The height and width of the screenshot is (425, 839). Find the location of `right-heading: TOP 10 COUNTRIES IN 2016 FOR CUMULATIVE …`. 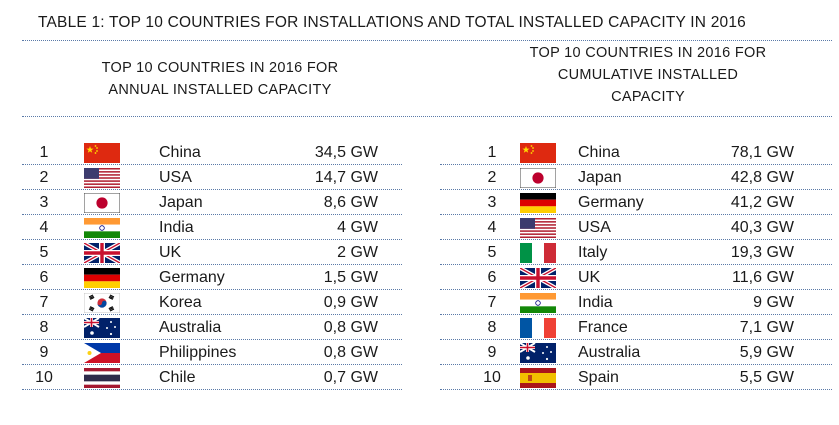

right-heading: TOP 10 COUNTRIES IN 2016 FOR CUMULATIVE … is located at coordinates (648, 75).